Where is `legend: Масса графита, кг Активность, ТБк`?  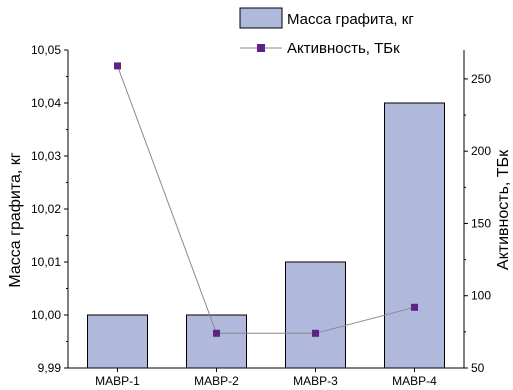
legend: Масса графита, кг Активность, ТБк is located at coordinates (327, 32).